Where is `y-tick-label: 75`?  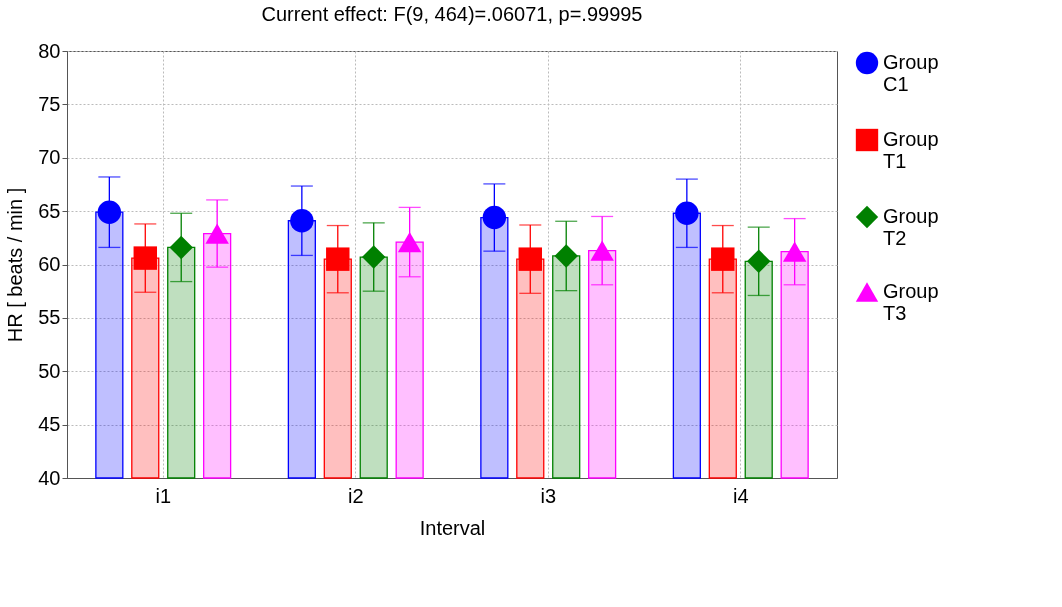 y-tick-label: 75 is located at coordinates (49, 103).